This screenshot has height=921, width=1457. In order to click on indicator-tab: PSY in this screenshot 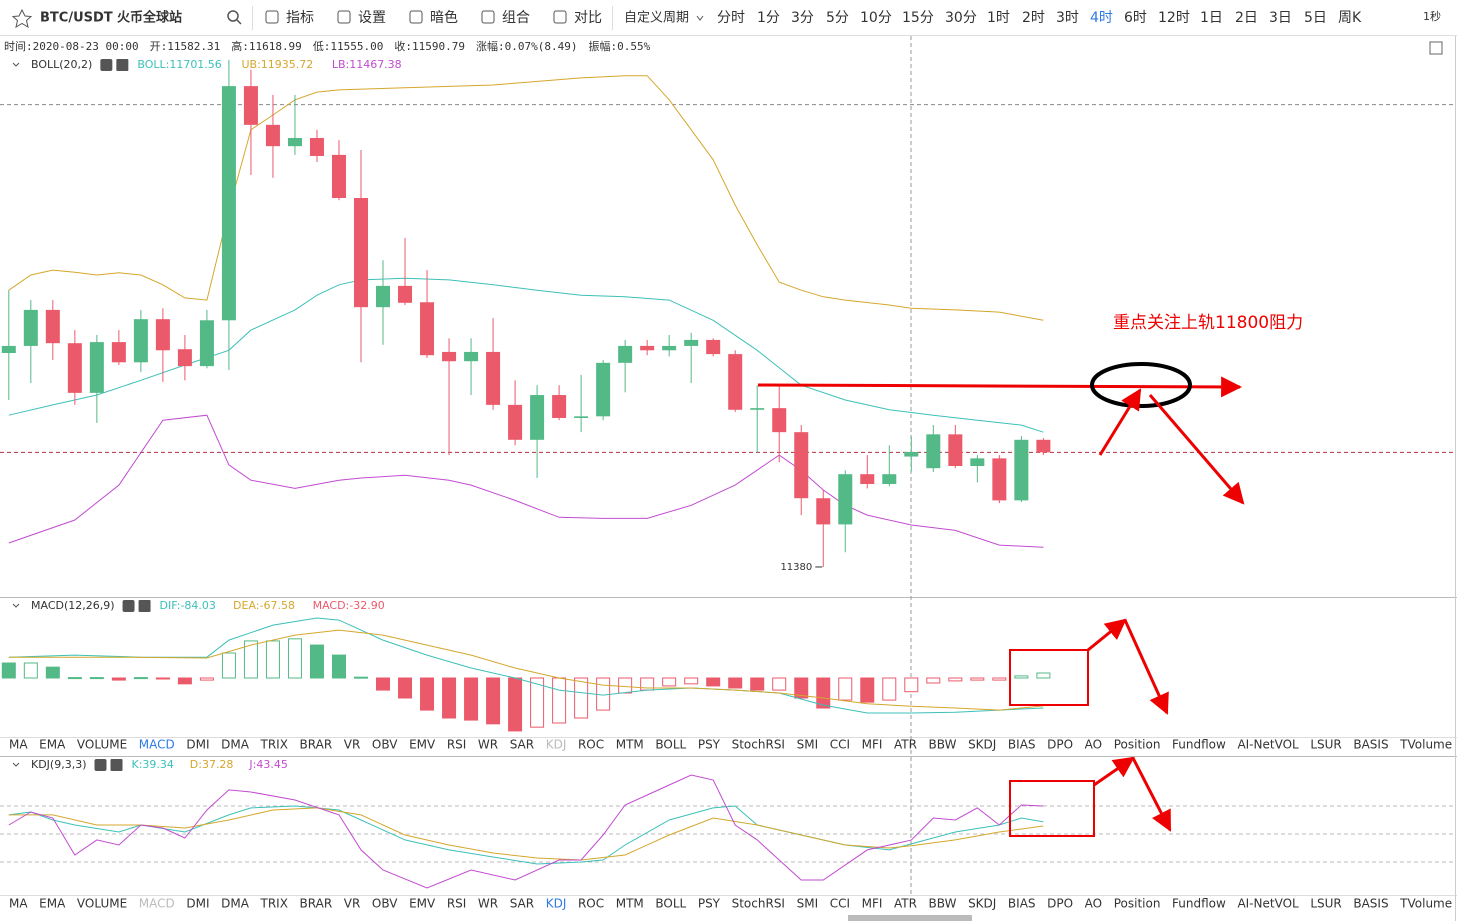, I will do `click(709, 904)`.